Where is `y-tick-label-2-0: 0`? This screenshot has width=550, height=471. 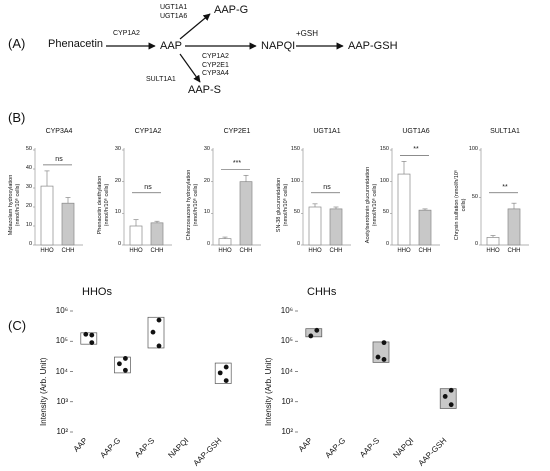
y-tick-label-2-0: 0 is located at coordinates (208, 244).